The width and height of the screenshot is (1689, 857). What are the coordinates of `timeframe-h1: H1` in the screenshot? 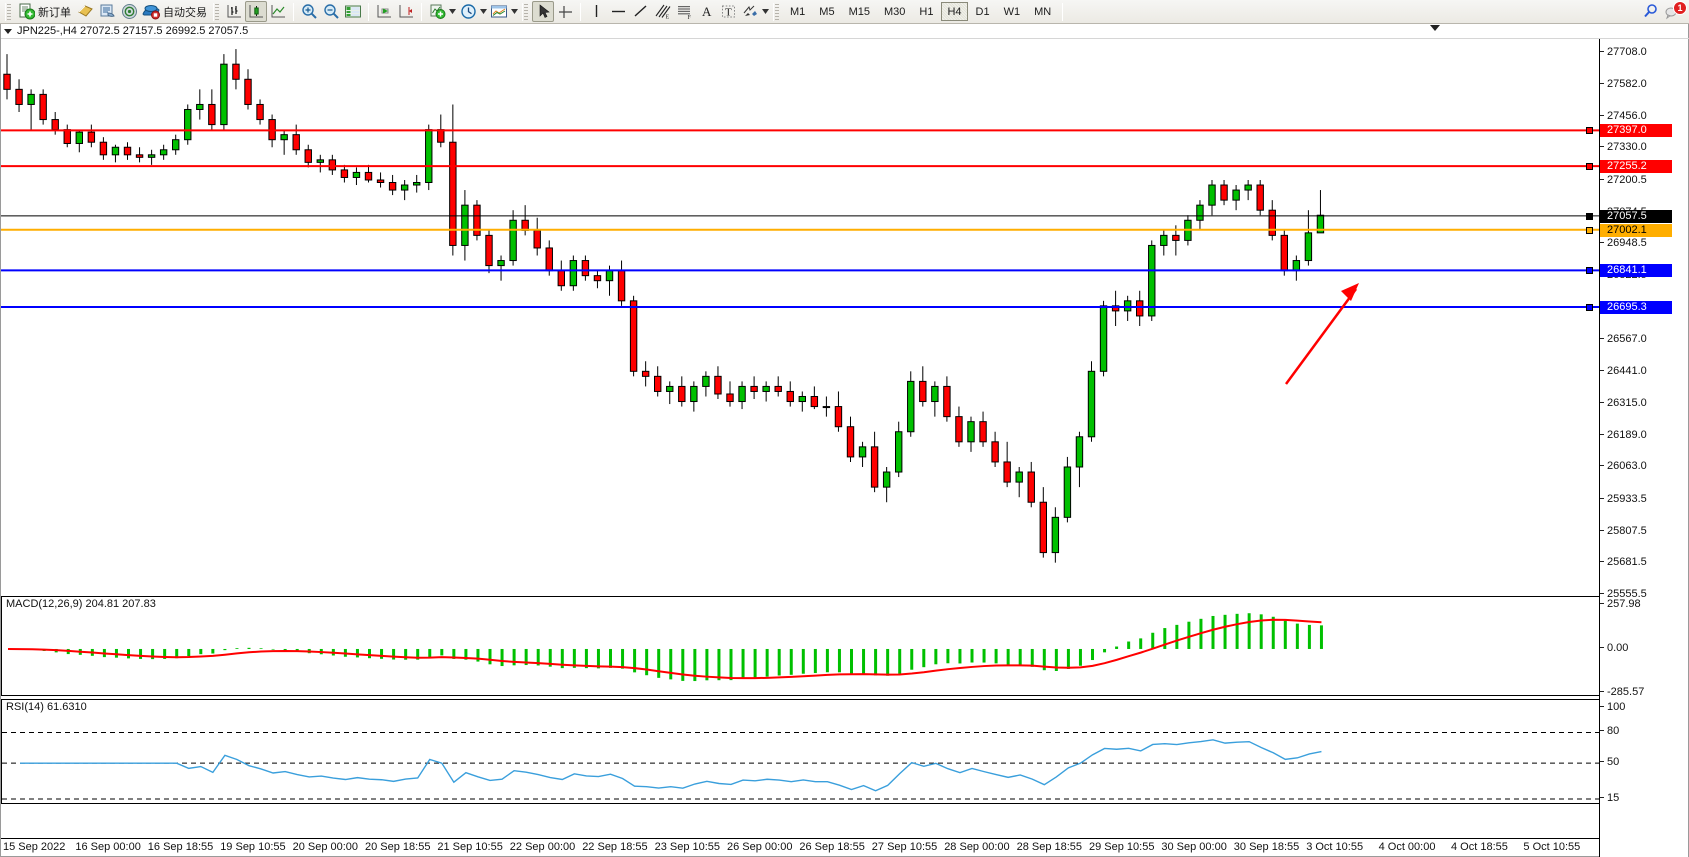 It's located at (926, 11).